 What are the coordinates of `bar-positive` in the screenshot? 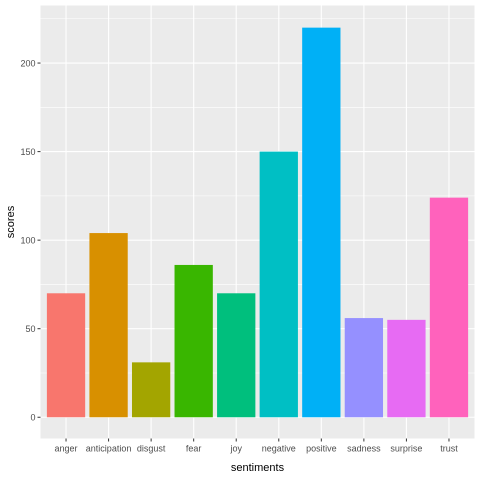 It's located at (321, 222).